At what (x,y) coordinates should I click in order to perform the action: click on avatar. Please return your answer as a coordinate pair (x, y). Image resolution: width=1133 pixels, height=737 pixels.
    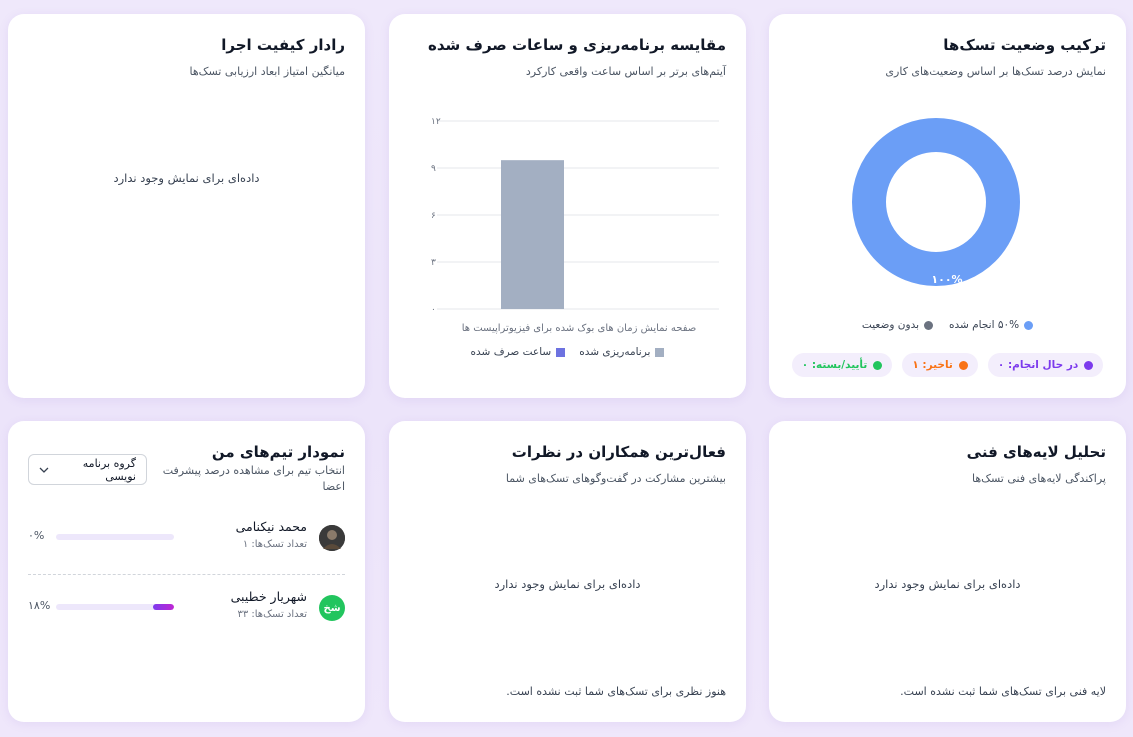
    Looking at the image, I should click on (332, 538).